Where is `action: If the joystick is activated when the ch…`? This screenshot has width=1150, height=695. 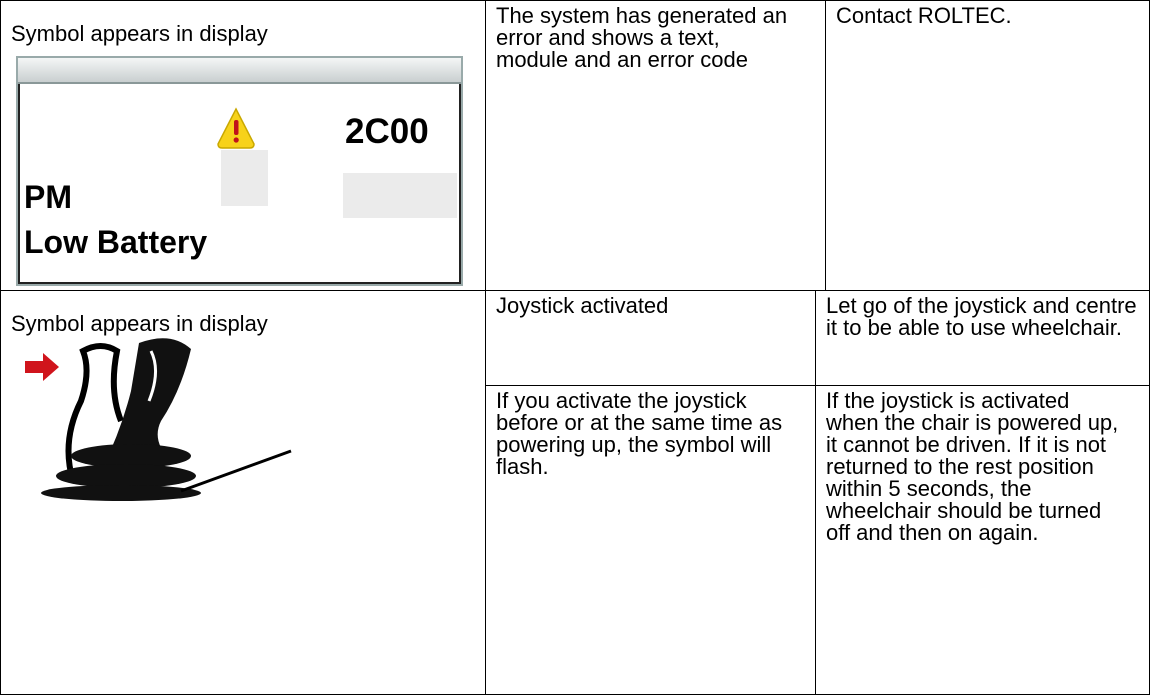
action: If the joystick is activated when the ch… is located at coordinates (972, 466).